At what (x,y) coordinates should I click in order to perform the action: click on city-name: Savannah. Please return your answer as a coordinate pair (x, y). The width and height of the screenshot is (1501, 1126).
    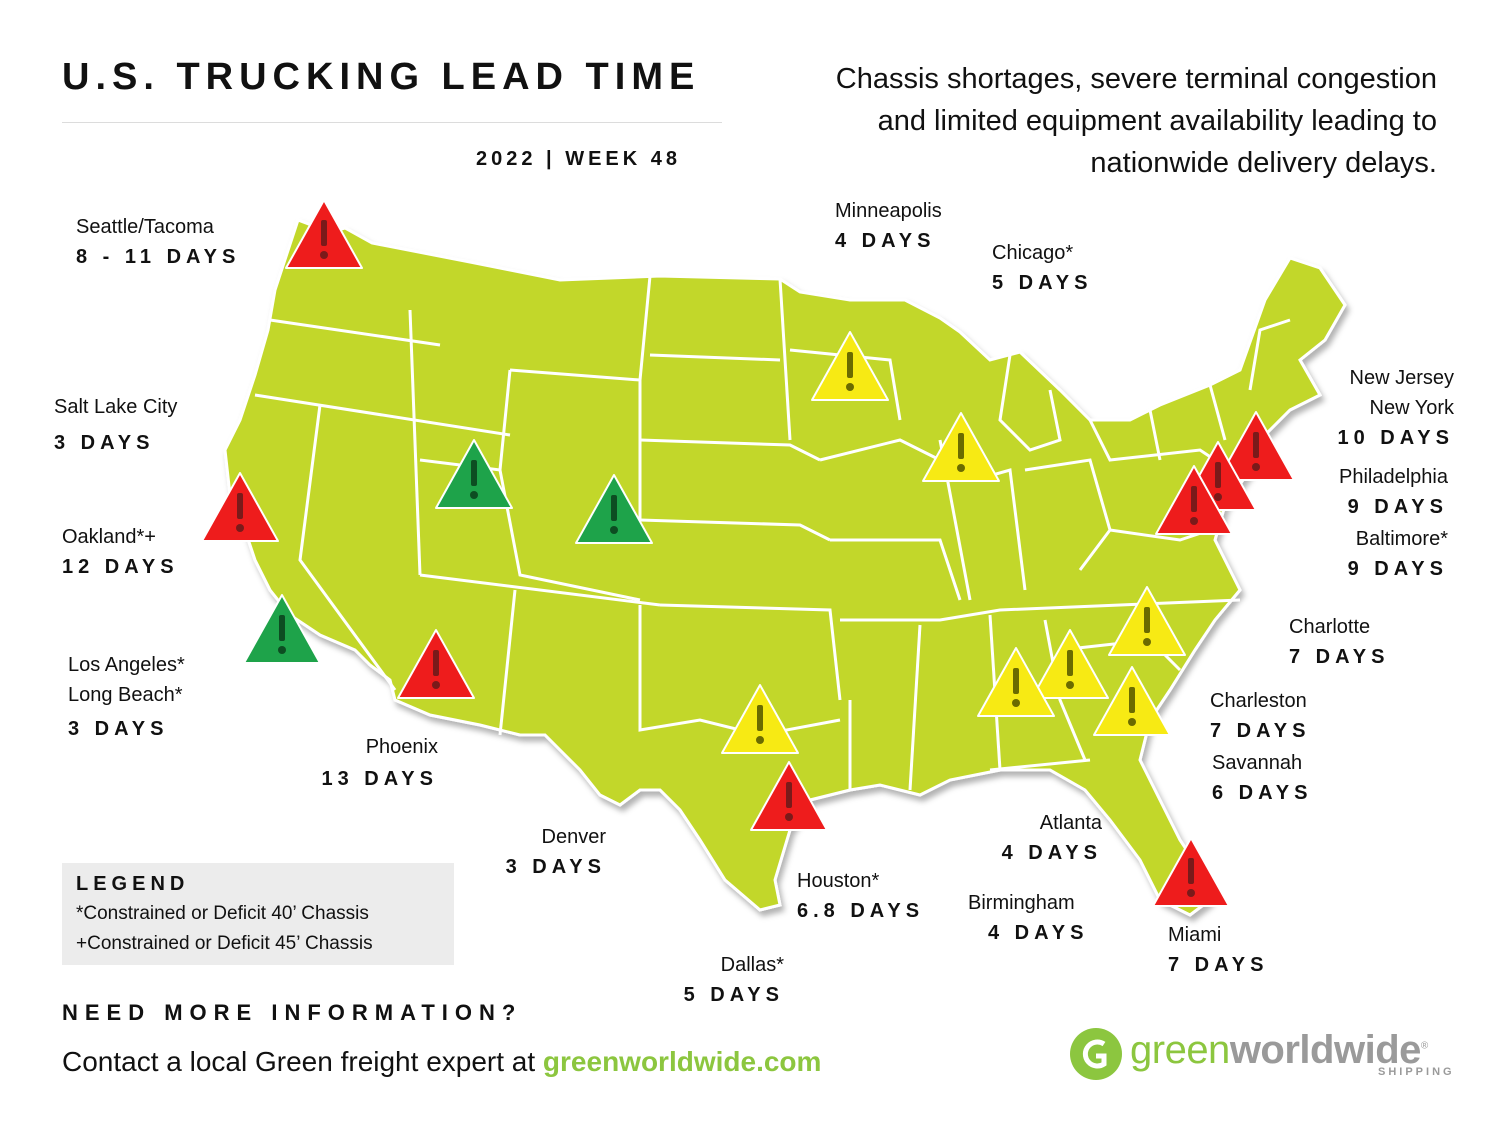
    Looking at the image, I should click on (1257, 763).